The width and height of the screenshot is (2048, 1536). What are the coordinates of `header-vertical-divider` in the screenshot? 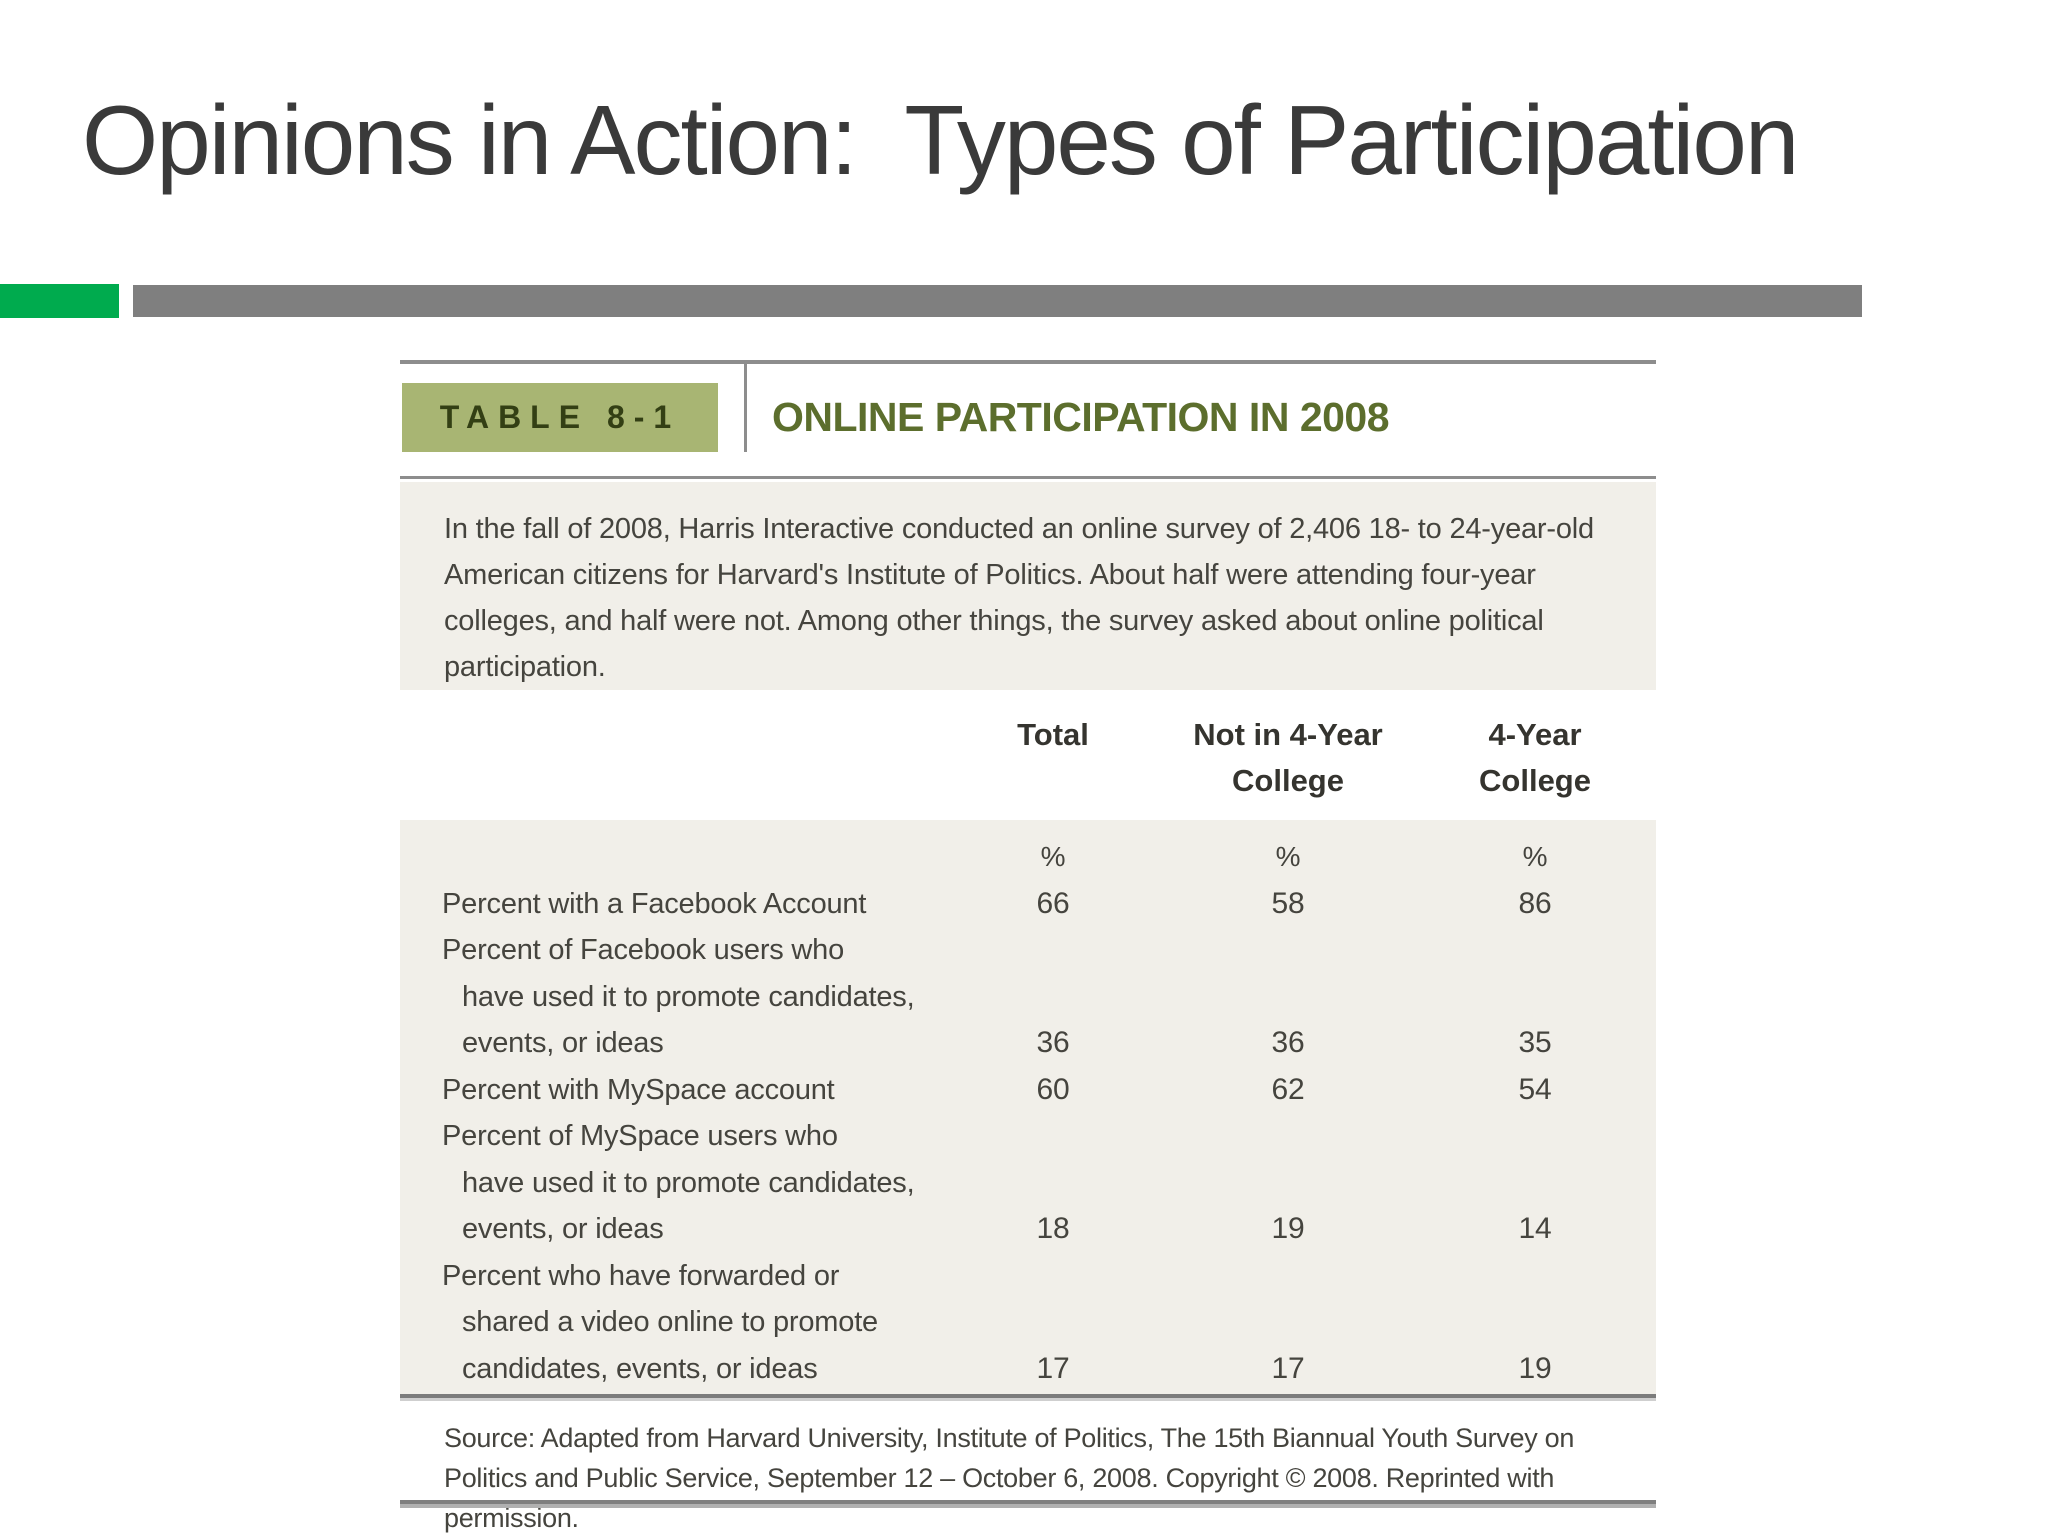 It's located at (745, 407).